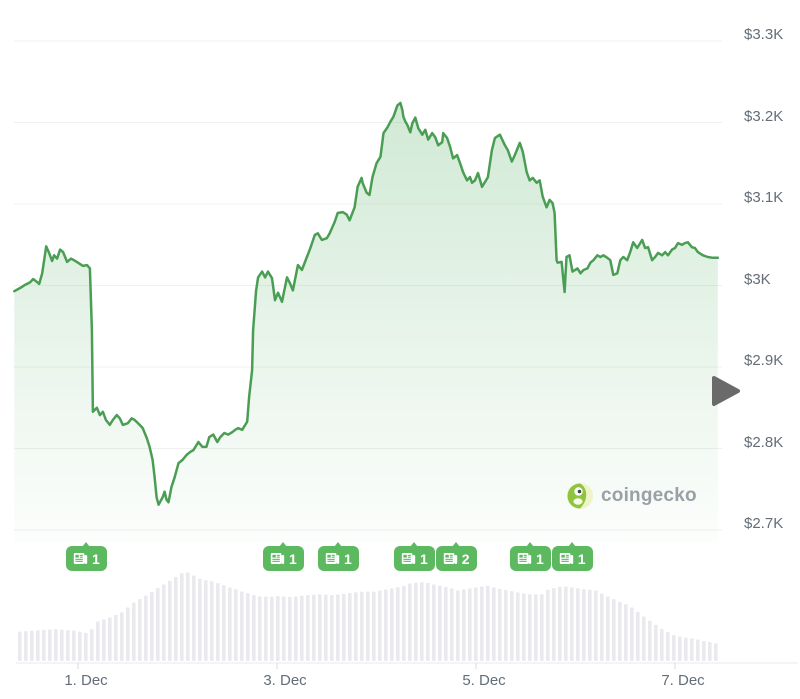  I want to click on y-axis-label: $3K, so click(757, 279).